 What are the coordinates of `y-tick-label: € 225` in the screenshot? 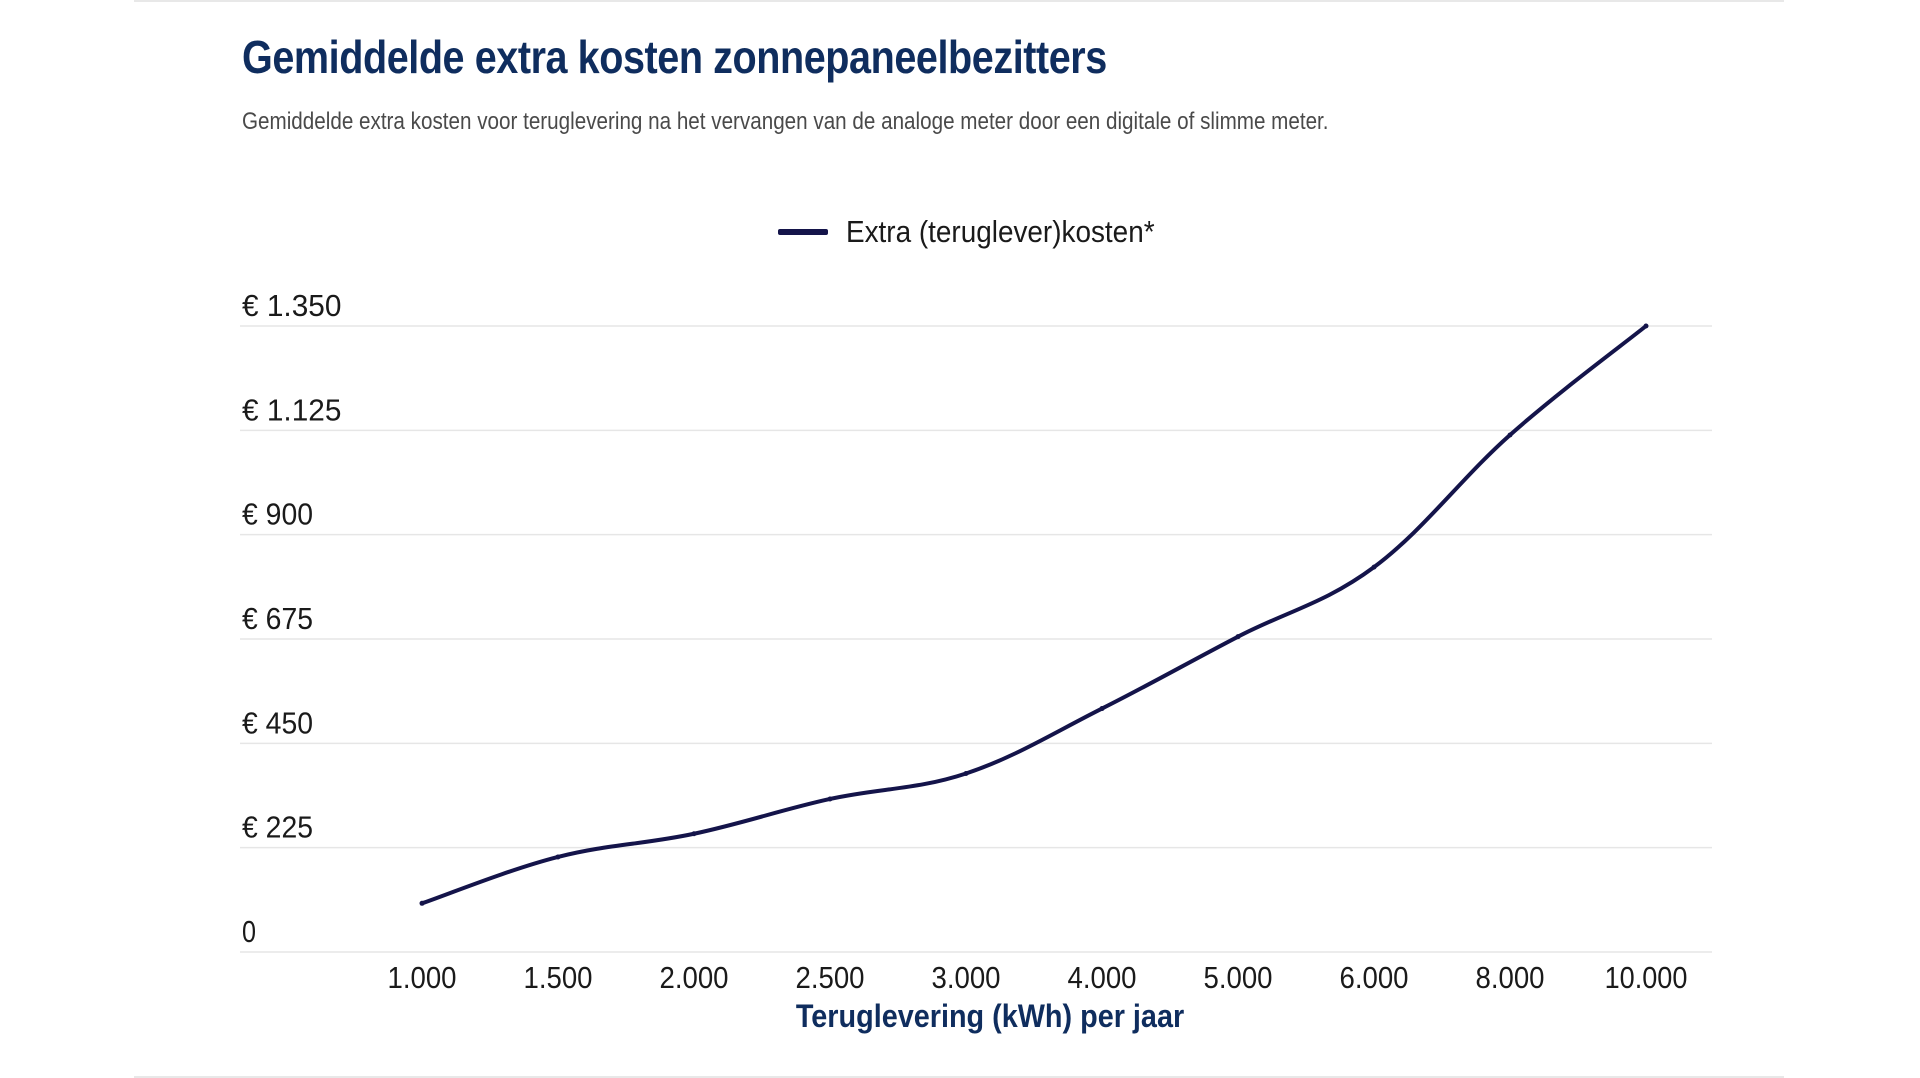 It's located at (277, 827).